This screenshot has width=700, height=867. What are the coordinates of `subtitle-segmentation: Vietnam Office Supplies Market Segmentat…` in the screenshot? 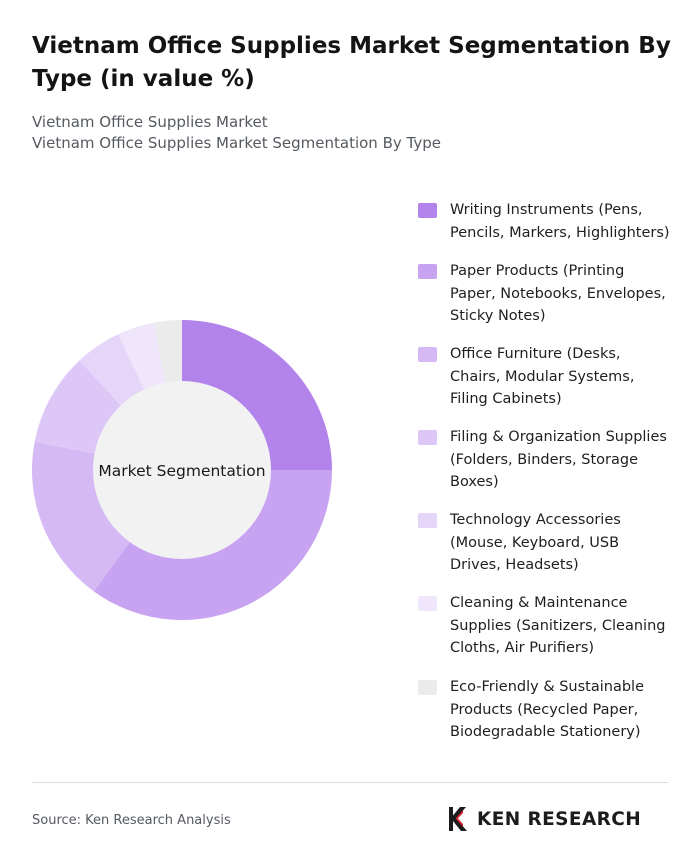 It's located at (236, 143).